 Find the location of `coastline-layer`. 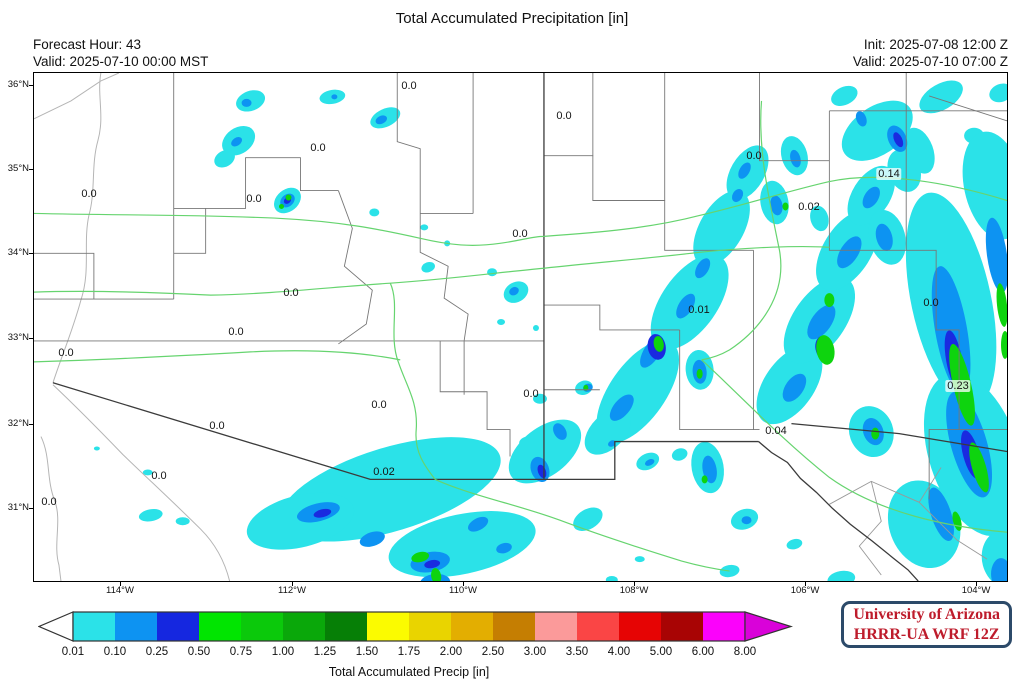

coastline-layer is located at coordinates (132, 327).